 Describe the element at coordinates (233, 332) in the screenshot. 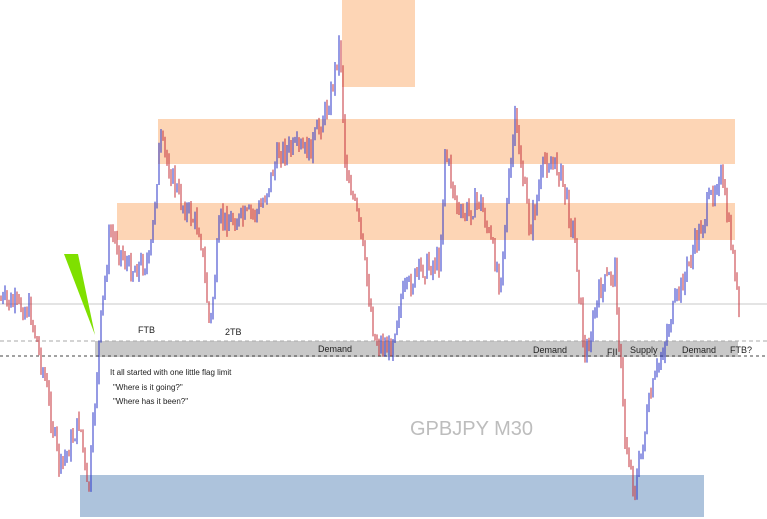

I see `label: 2TB` at that location.